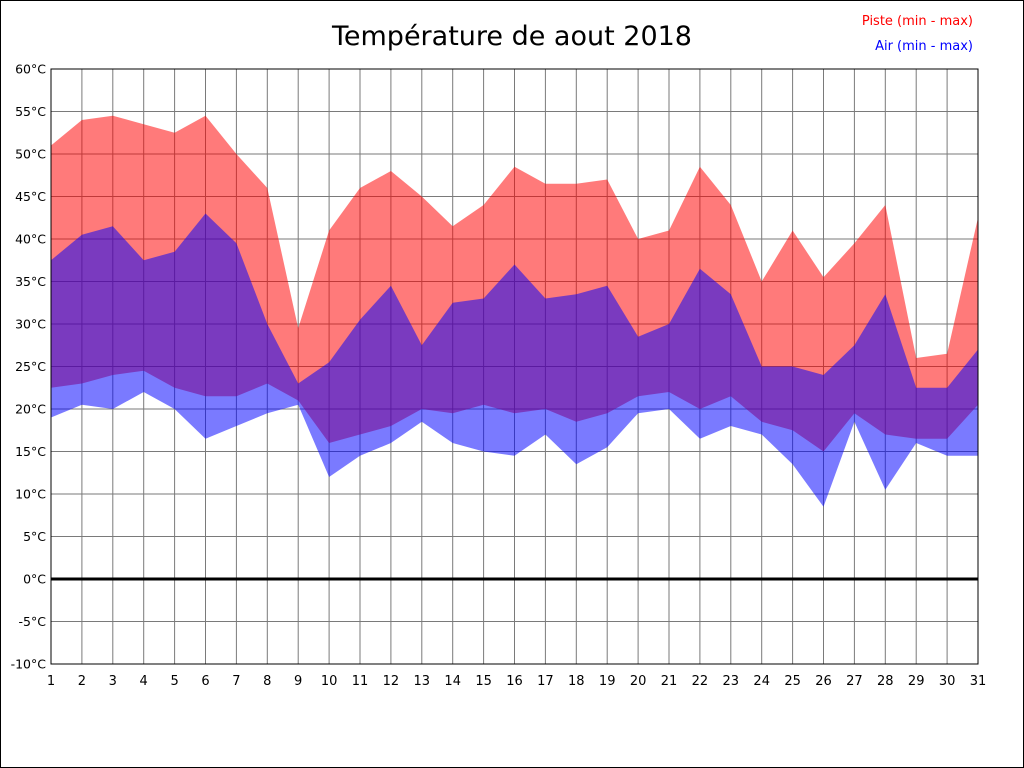 This screenshot has height=768, width=1024. I want to click on y-tick-label: 30°C, so click(30, 324).